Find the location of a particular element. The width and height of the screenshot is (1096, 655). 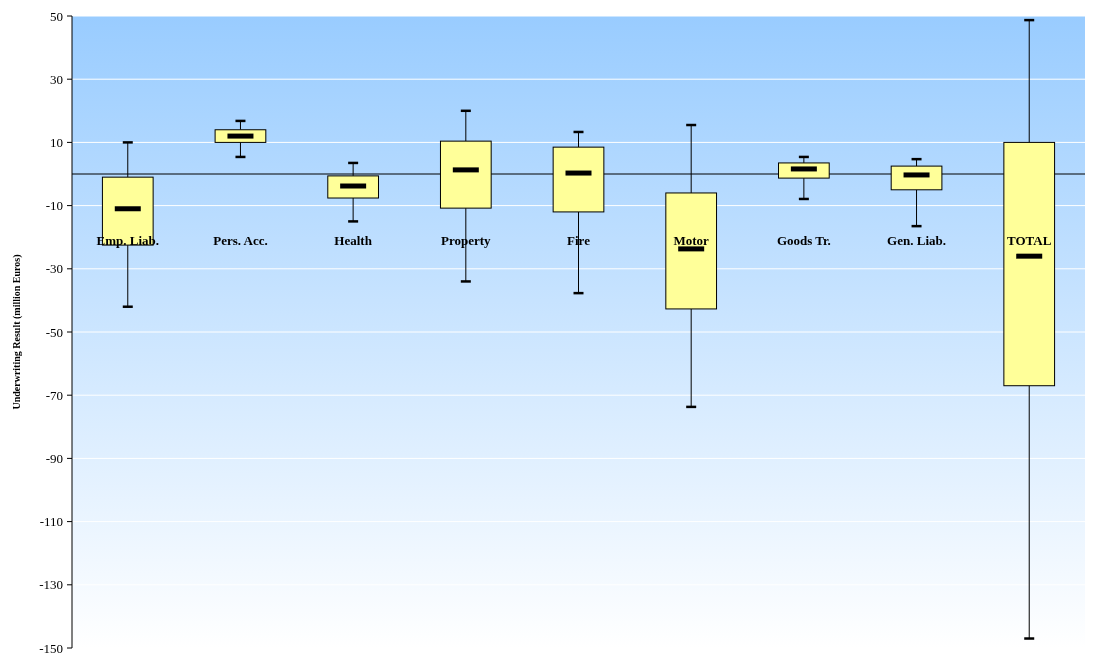

y-tick-label: -90 is located at coordinates (54, 458).